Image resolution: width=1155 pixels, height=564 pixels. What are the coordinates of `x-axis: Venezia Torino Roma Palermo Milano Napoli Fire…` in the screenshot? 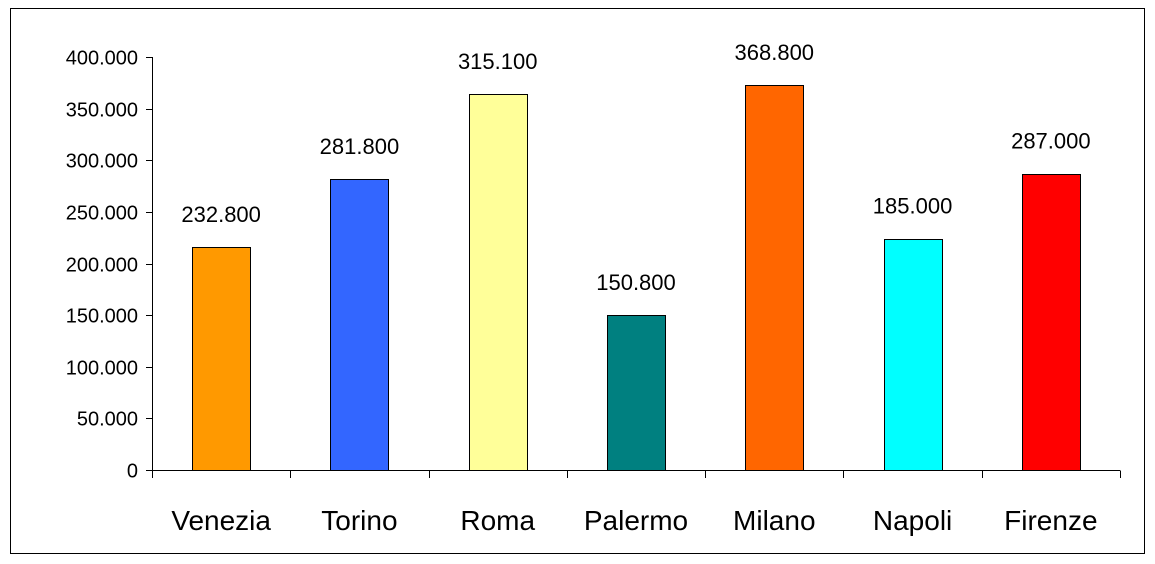 It's located at (636, 503).